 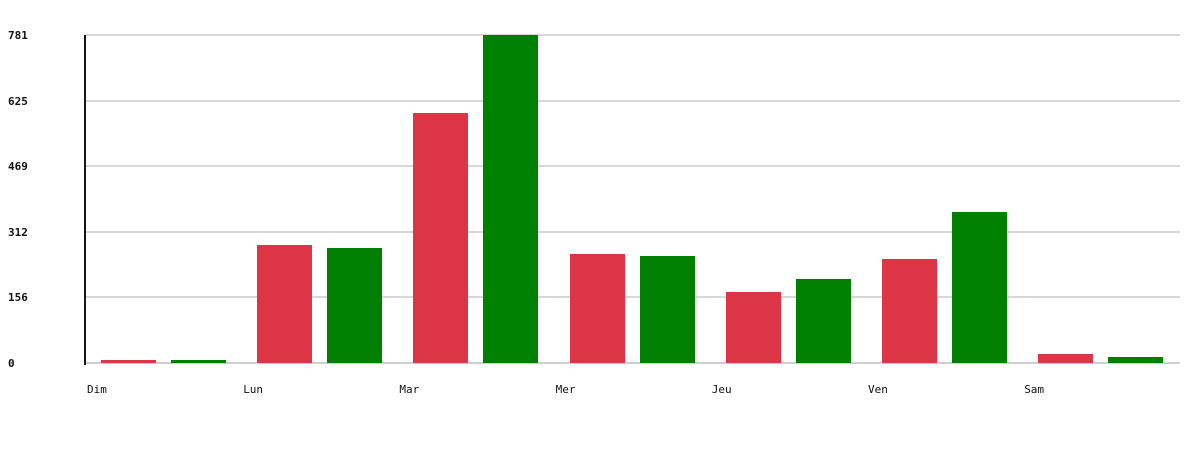 I want to click on bar-red-jeu, so click(x=753, y=327).